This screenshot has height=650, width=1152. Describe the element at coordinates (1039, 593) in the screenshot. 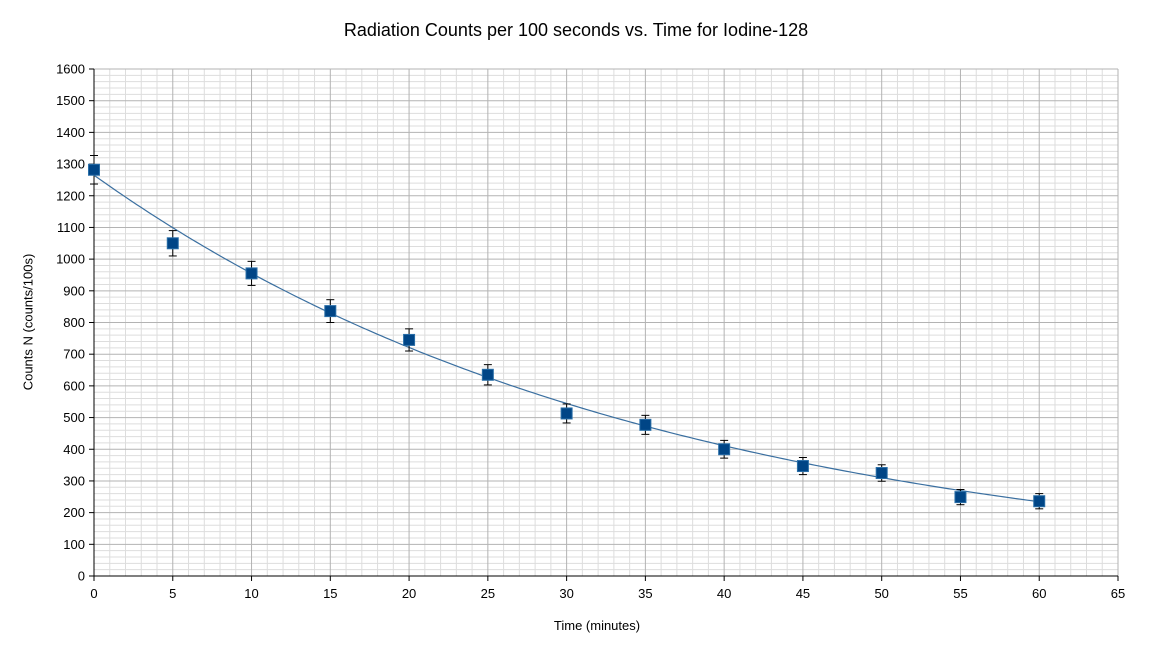

I see `x-tick-label: 60` at that location.